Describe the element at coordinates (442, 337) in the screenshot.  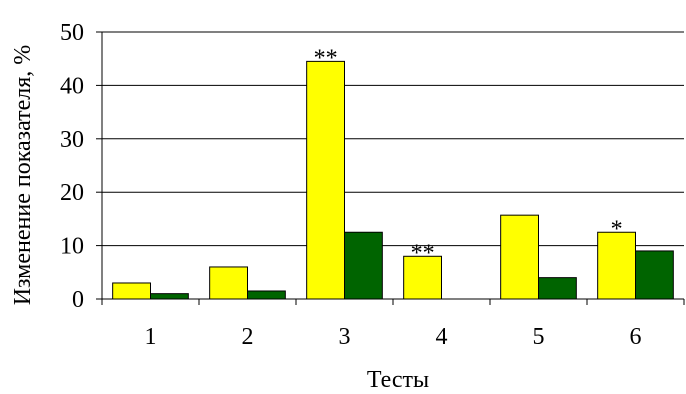
I see `x-tick-label: 4` at that location.